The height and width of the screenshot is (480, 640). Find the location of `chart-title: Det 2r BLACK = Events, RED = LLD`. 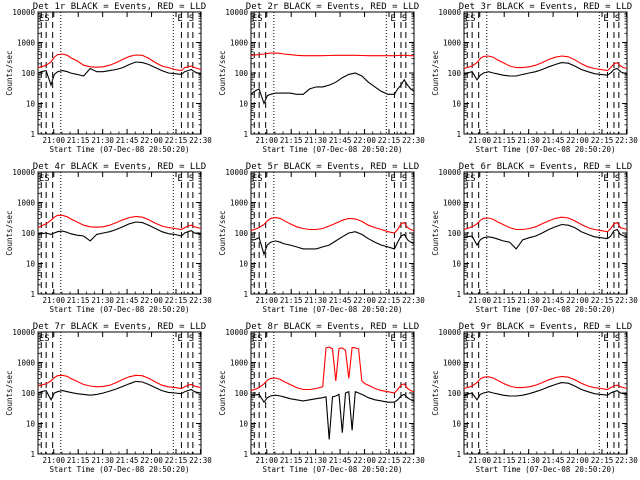

chart-title: Det 2r BLACK = Events, RED = LLD is located at coordinates (332, 7).